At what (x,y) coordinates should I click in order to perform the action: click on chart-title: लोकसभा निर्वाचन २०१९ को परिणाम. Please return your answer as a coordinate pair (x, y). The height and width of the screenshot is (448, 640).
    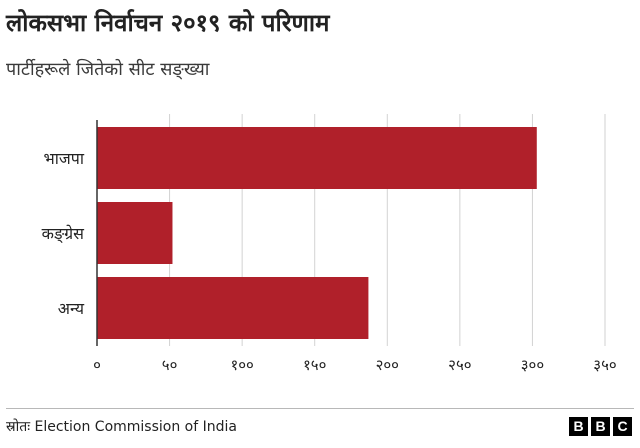
    Looking at the image, I should click on (168, 23).